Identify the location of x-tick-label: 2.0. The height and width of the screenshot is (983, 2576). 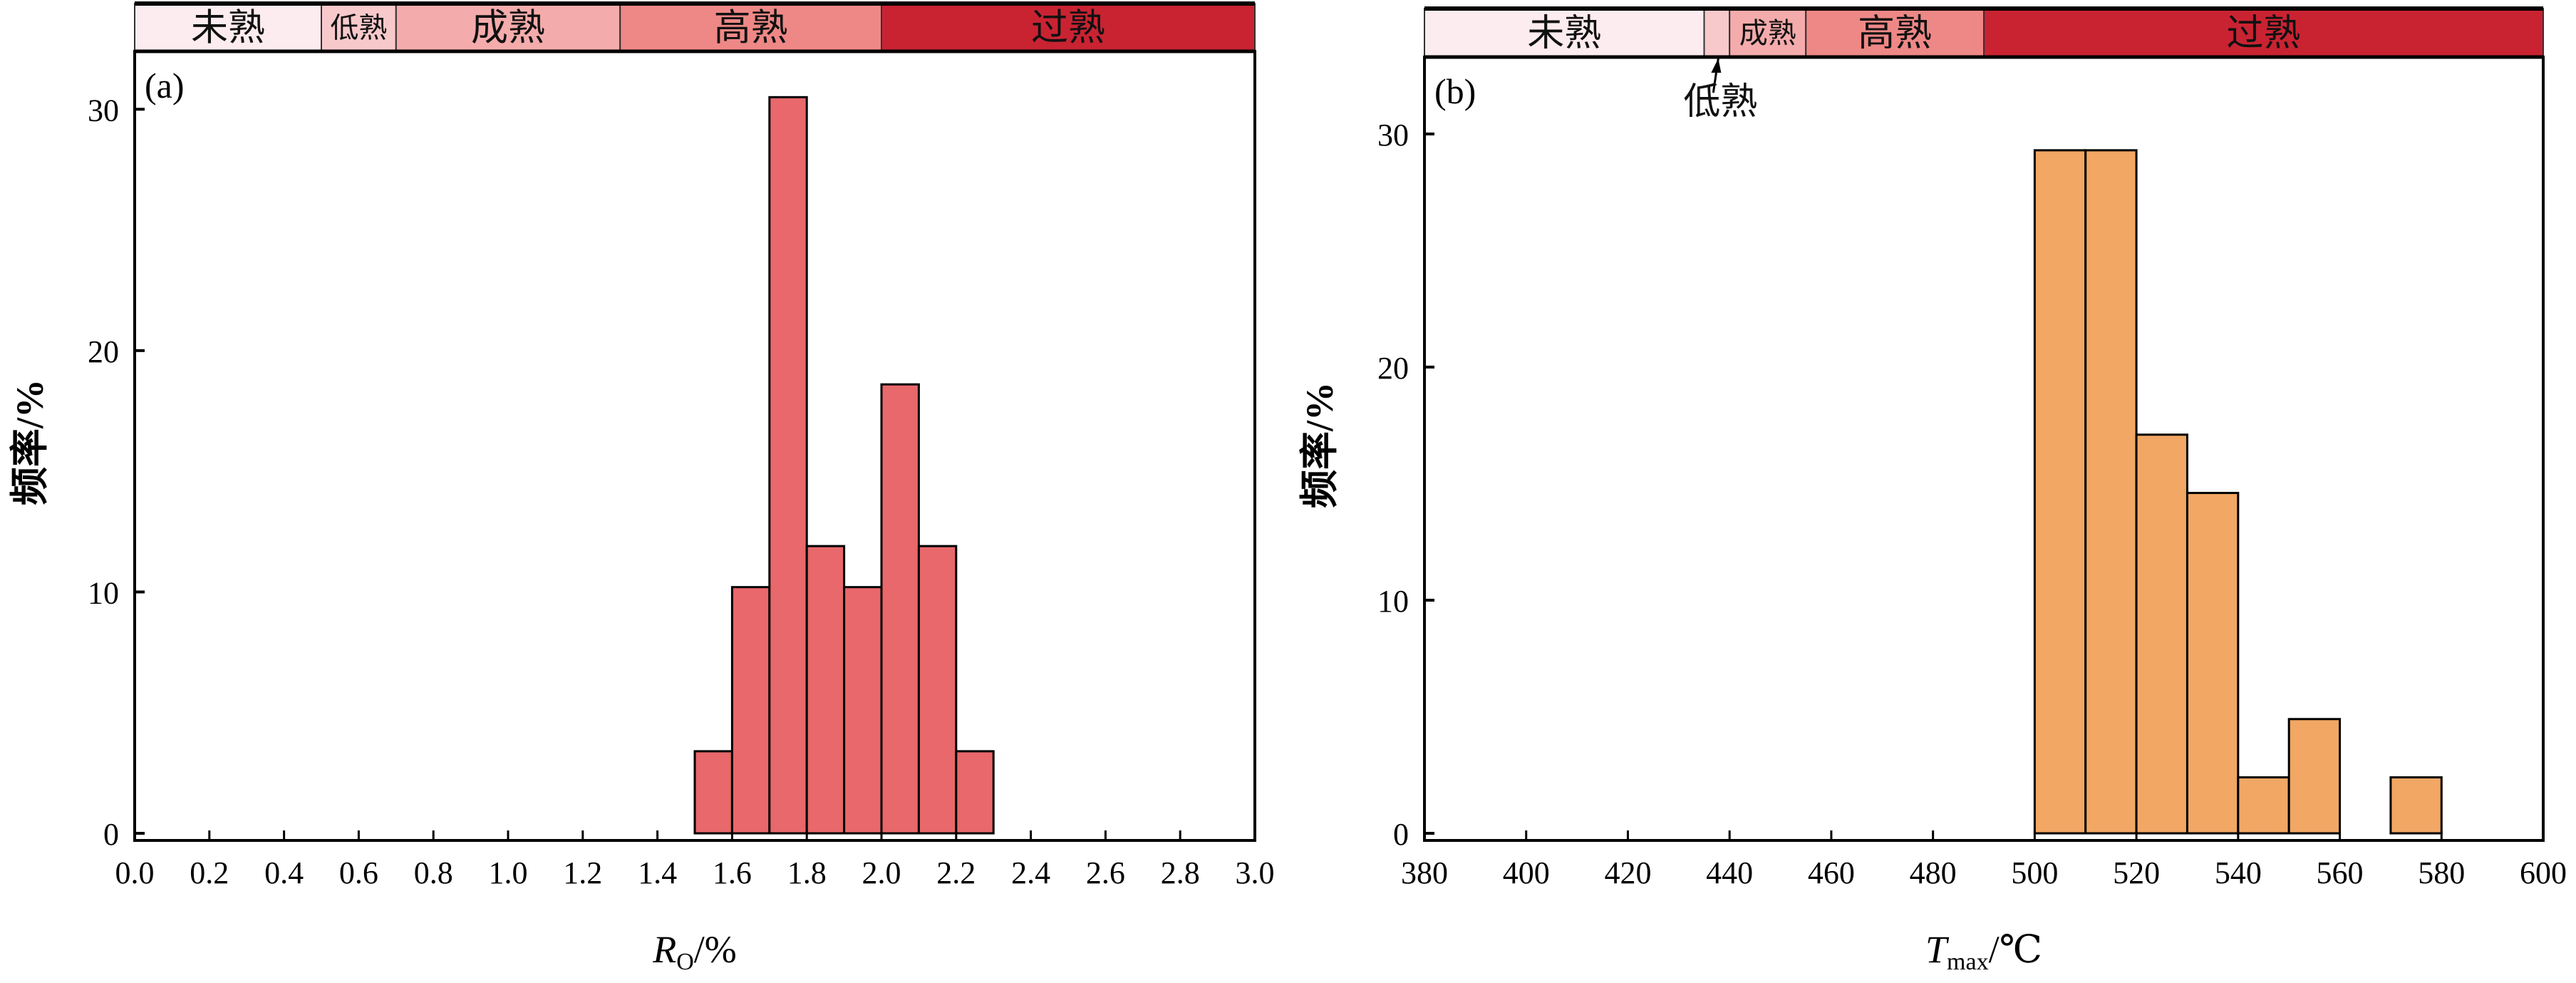
(881, 873).